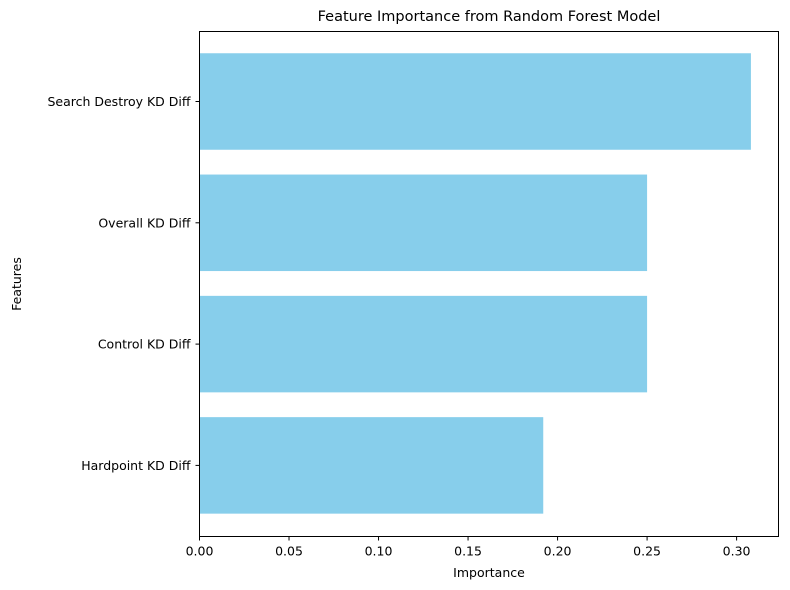 The image size is (790, 590). What do you see at coordinates (289, 551) in the screenshot?
I see `x-tick-label-1: 0.05` at bounding box center [289, 551].